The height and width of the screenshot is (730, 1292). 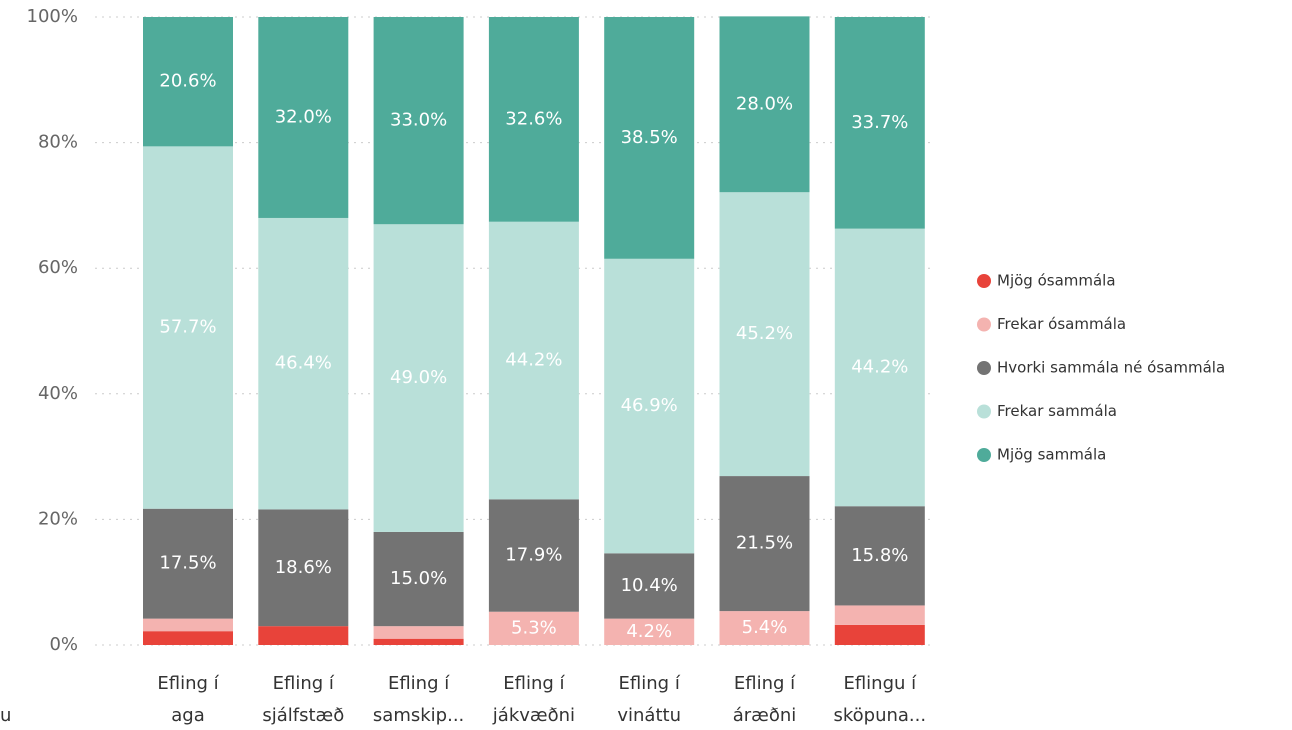 I want to click on data-label: 33.7%, so click(x=879, y=122).